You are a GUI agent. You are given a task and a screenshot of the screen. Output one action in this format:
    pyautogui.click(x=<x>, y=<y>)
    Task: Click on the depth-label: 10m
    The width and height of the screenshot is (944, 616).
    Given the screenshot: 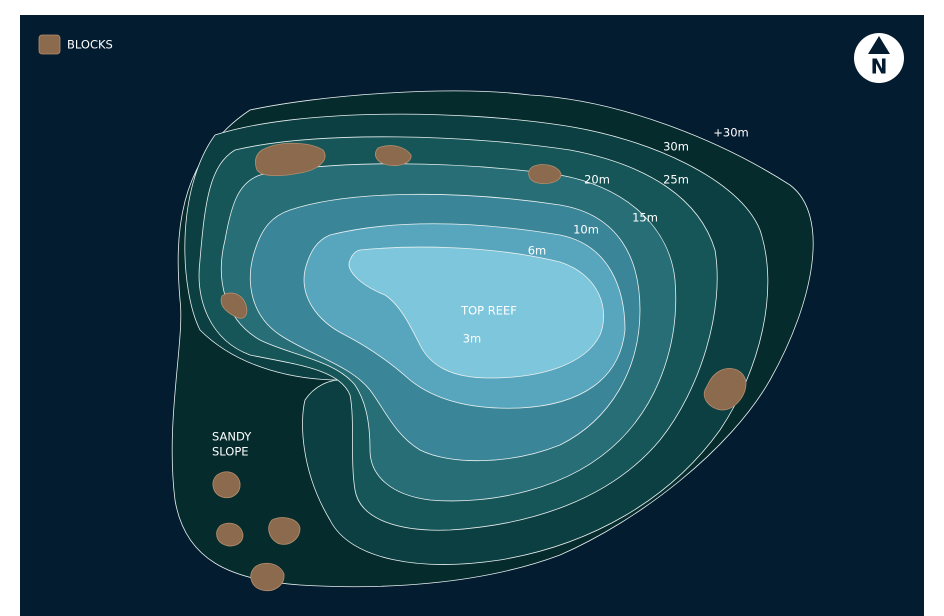 What is the action you would take?
    pyautogui.click(x=586, y=230)
    